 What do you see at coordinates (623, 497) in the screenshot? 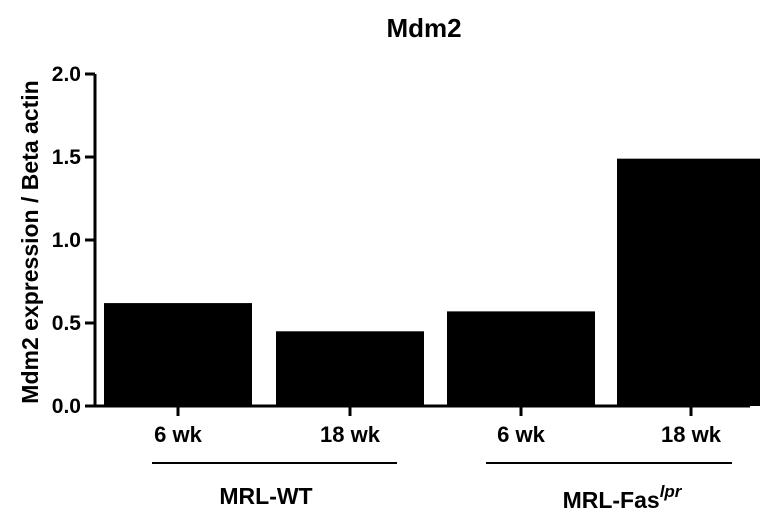
I see `group-label: MRL-Faslpr` at bounding box center [623, 497].